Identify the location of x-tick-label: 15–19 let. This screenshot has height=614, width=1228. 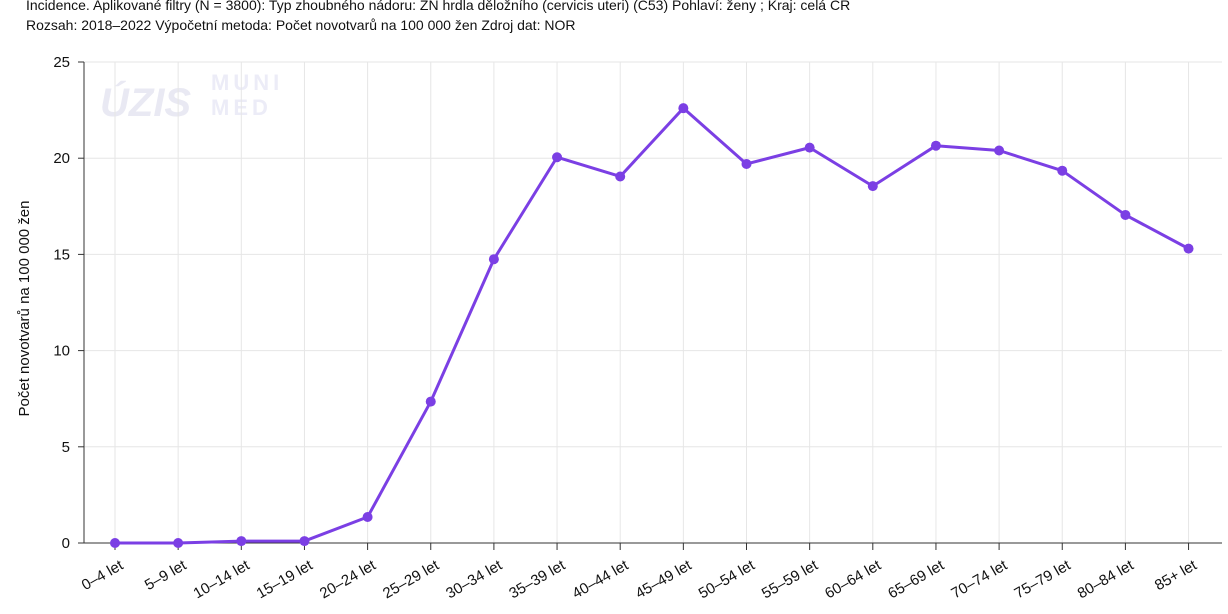
(285, 579).